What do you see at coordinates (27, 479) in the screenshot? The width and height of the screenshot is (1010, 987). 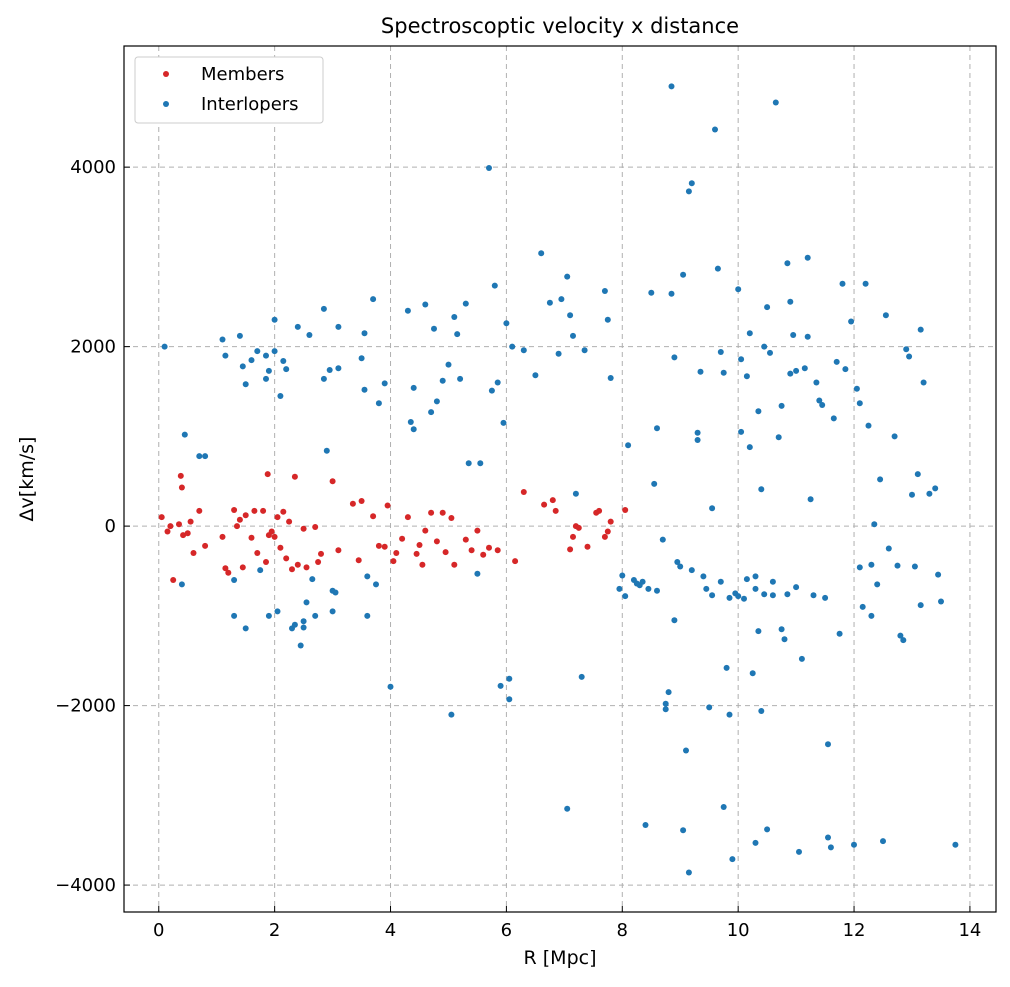 I see `y-axis-label: Δv[km/s]` at bounding box center [27, 479].